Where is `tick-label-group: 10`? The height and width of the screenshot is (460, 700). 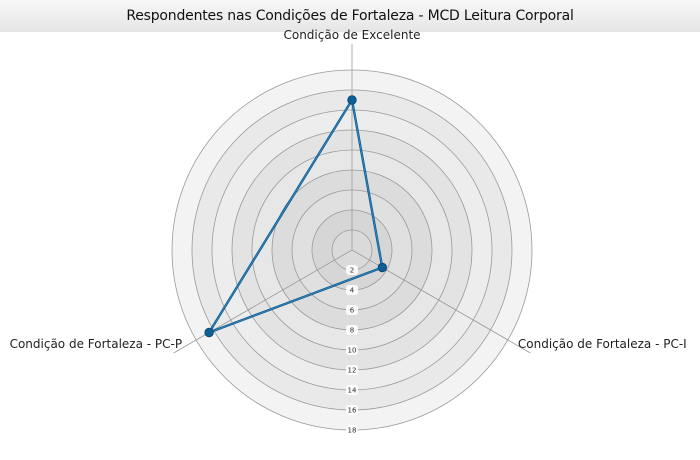
tick-label-group: 10 is located at coordinates (352, 350).